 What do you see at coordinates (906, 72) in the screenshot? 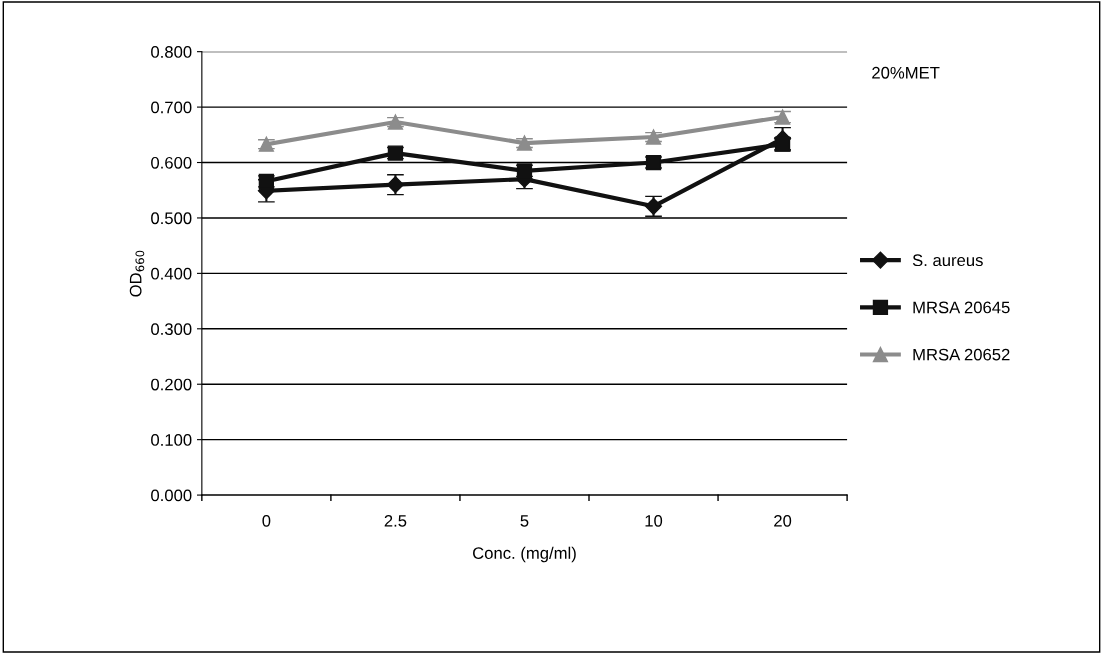
I see `text: 20%MET` at bounding box center [906, 72].